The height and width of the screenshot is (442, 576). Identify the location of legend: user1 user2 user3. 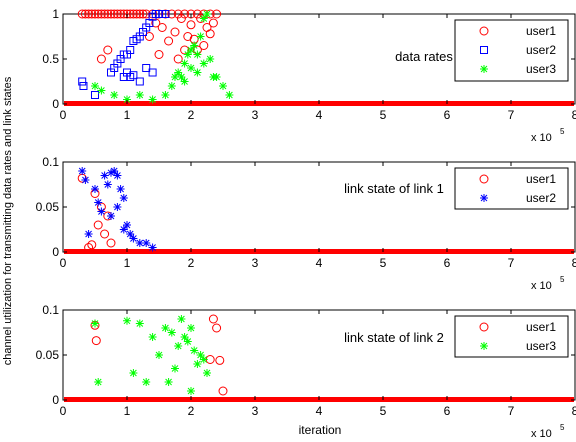
(511, 50).